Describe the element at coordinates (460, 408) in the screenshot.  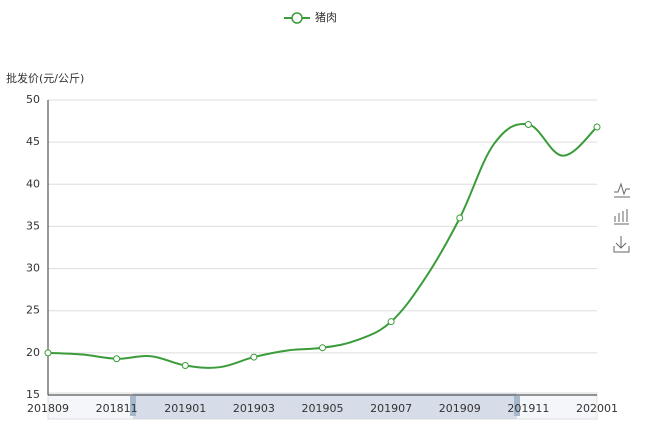
I see `x-tick-label: 201909` at that location.